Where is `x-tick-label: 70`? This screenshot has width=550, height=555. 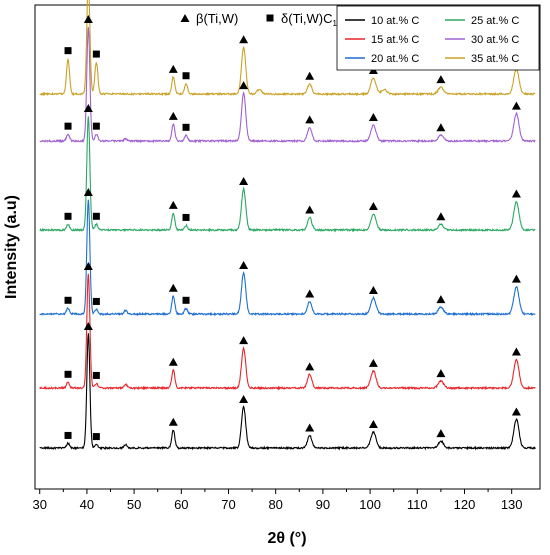
x-tick-label: 70 is located at coordinates (228, 504).